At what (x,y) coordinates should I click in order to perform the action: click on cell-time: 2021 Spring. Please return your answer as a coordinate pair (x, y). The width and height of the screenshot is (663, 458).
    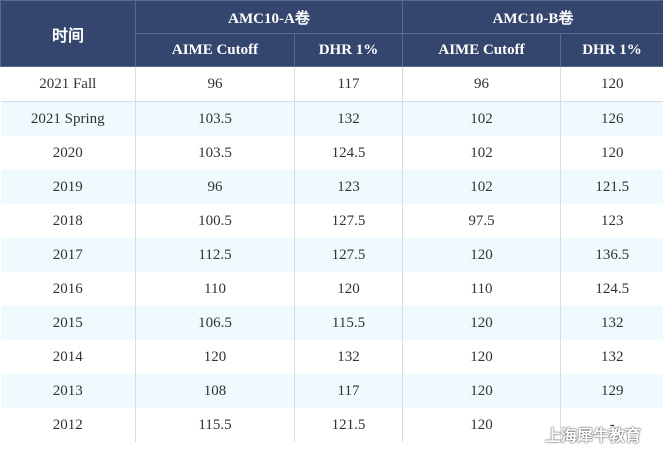
    Looking at the image, I should click on (68, 118).